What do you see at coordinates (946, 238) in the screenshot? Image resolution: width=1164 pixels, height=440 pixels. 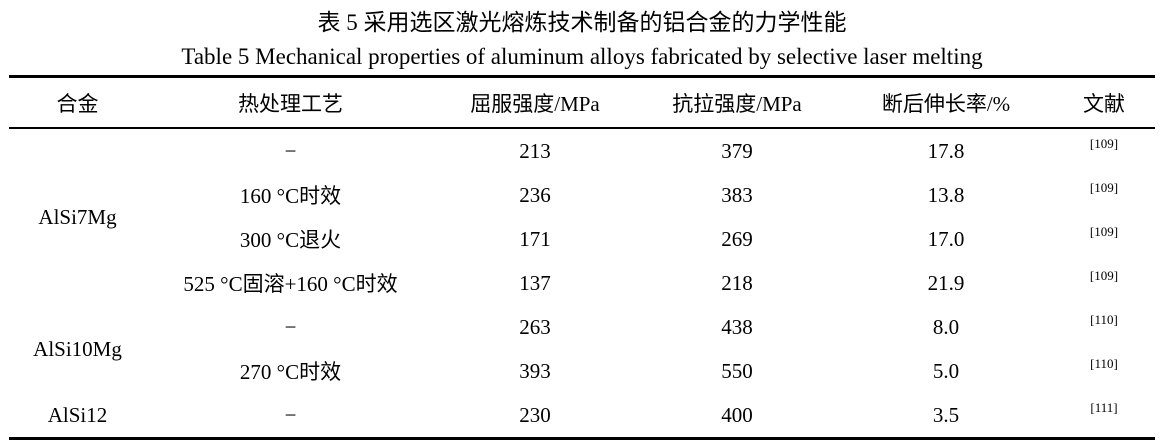 I see `elongation-cell: 17.0` at bounding box center [946, 238].